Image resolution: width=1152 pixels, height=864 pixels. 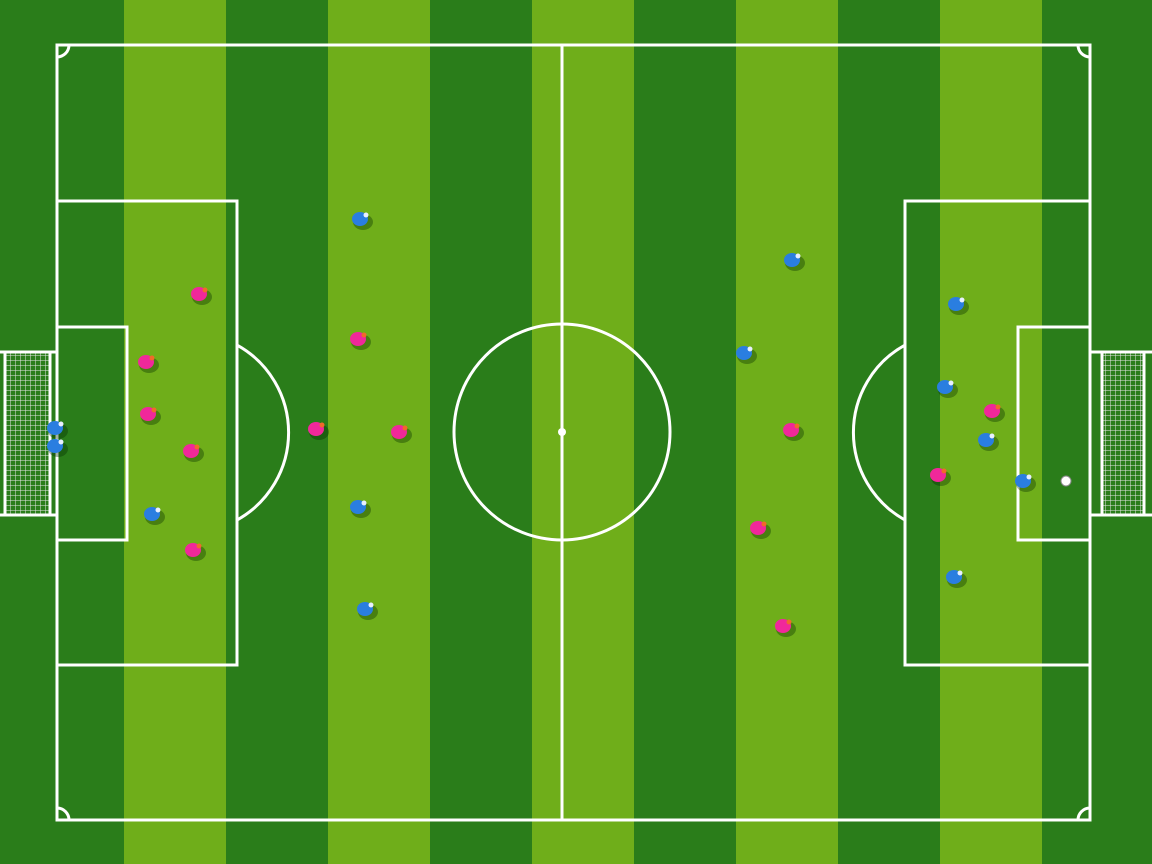 What do you see at coordinates (28, 433) in the screenshot?
I see `left-goal` at bounding box center [28, 433].